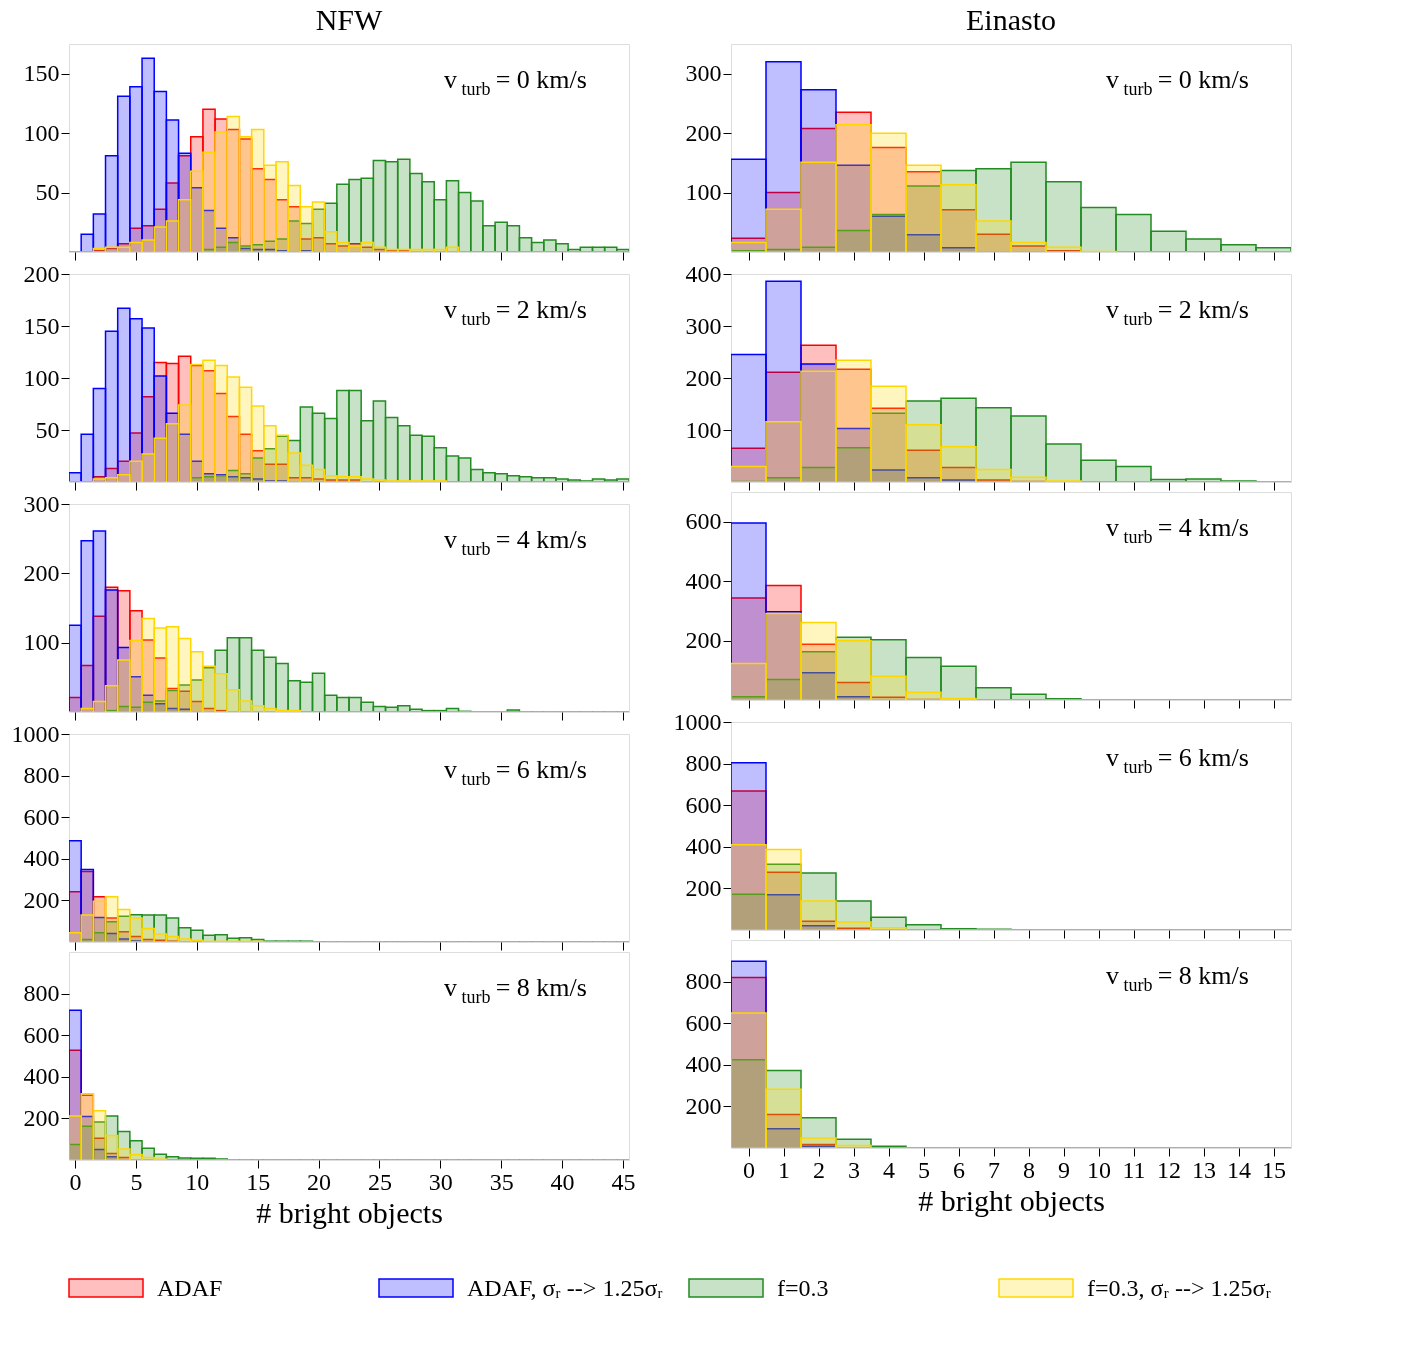 This screenshot has height=1365, width=1416. I want to click on chart-title: NFW, so click(349, 19).